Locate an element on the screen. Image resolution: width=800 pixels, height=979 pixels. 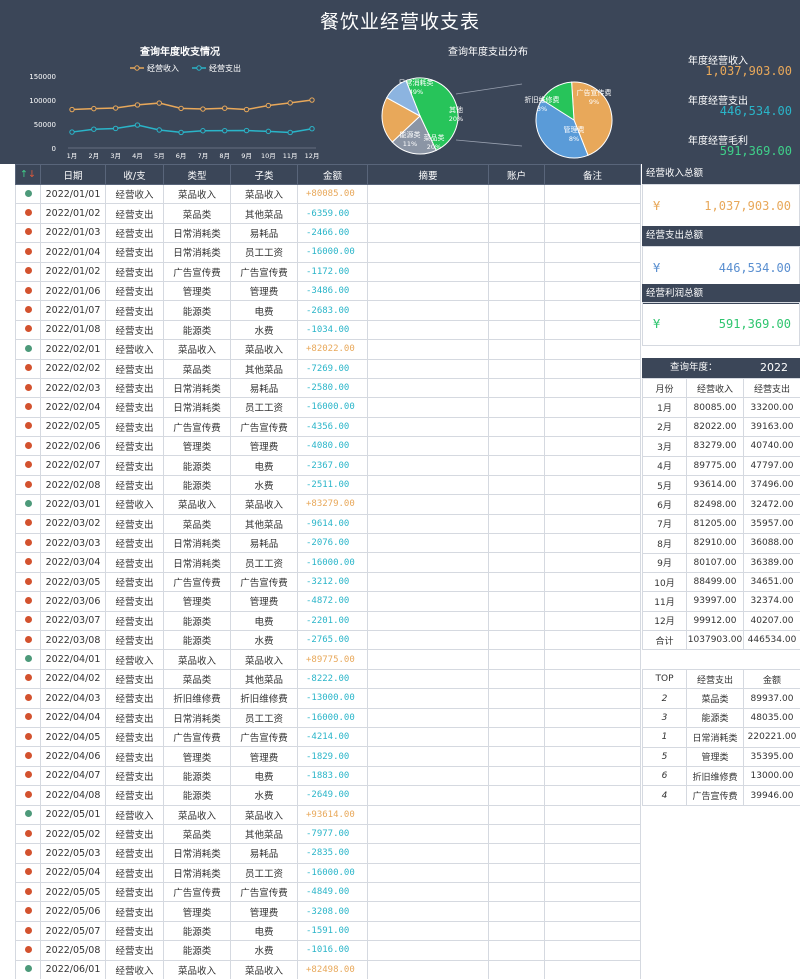
row-amount: +82022.00 is located at coordinates (332, 349).